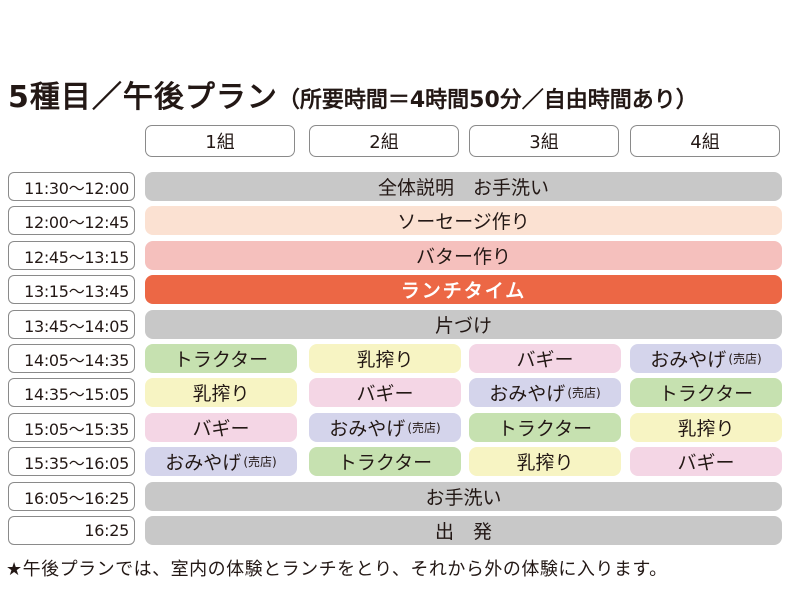 The width and height of the screenshot is (800, 600). I want to click on time-slot: 14:05〜14:35, so click(71, 358).